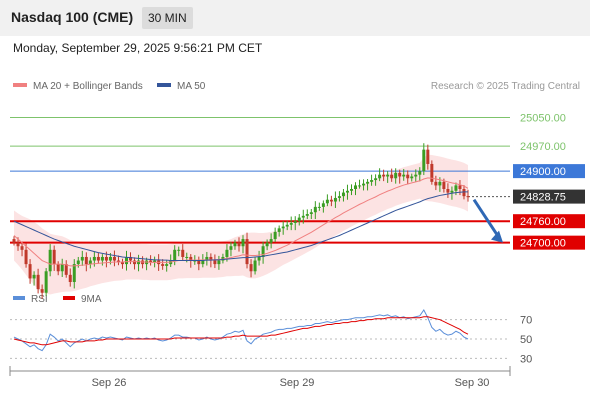  Describe the element at coordinates (543, 244) in the screenshot. I see `level-label-support: 24700.00` at that location.